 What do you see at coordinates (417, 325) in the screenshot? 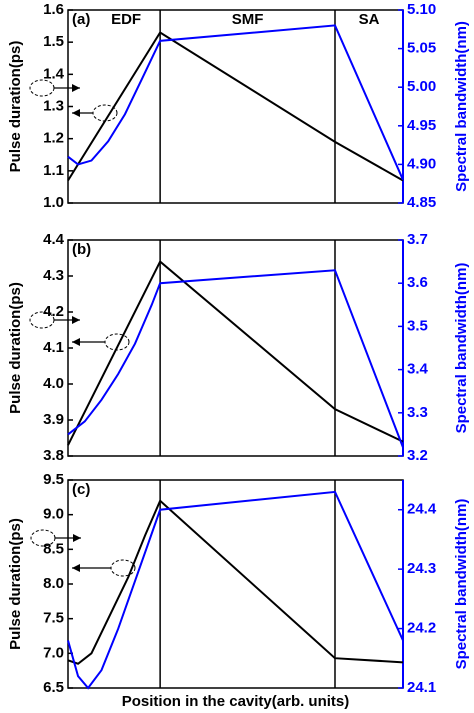
I see `y2-tick-label: 3.5` at bounding box center [417, 325].